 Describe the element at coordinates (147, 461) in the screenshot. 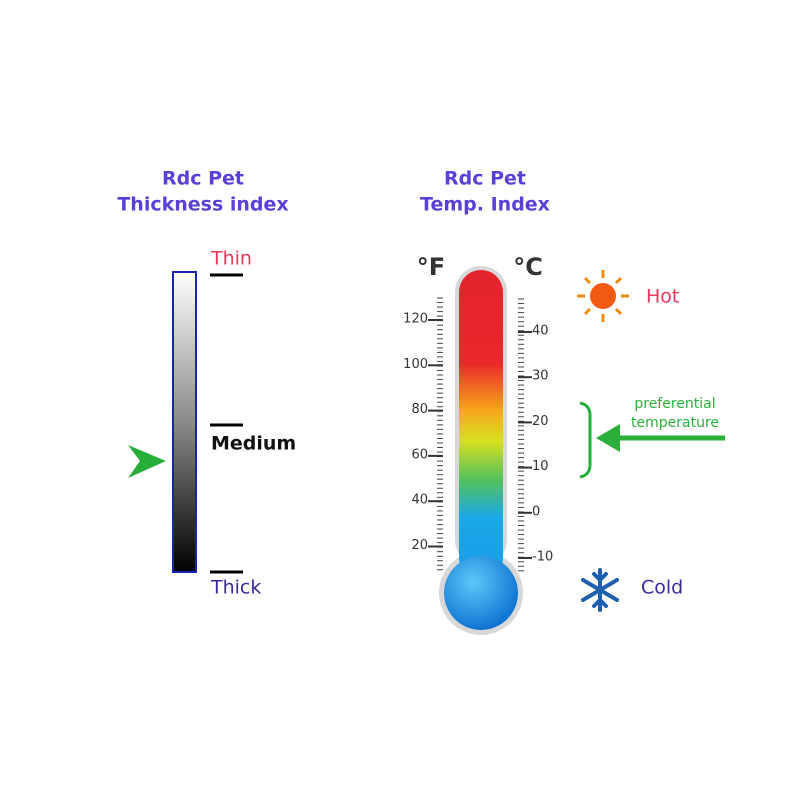

I see `indicator-arrow` at that location.